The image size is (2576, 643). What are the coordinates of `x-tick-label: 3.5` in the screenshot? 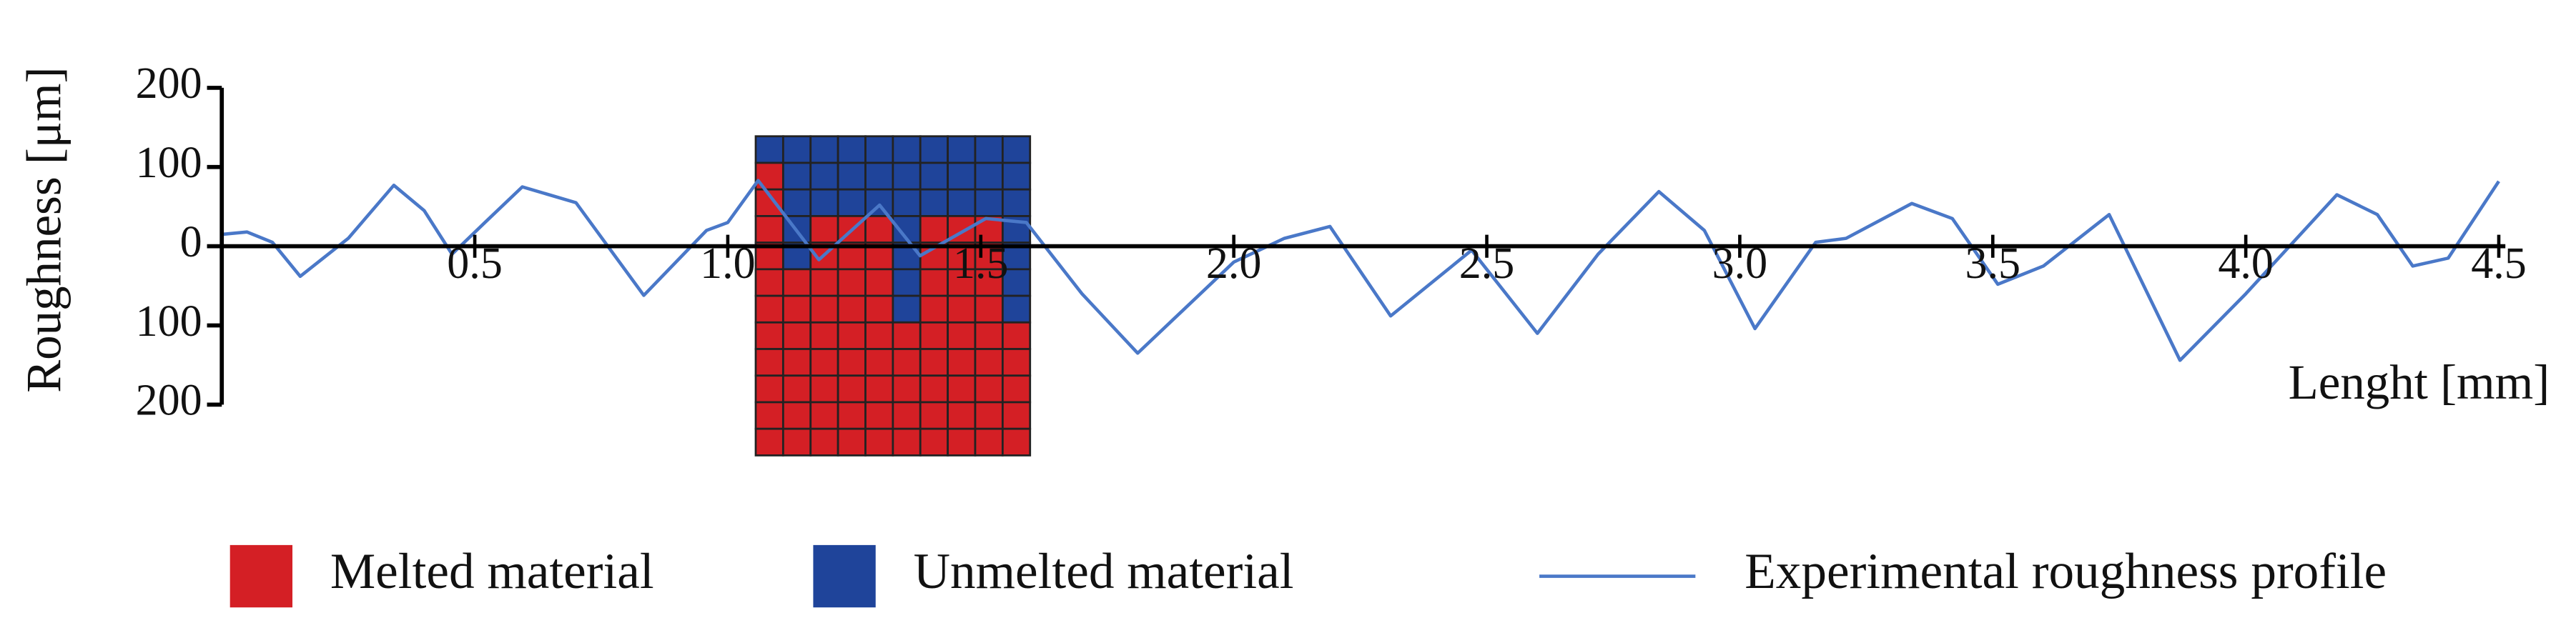 It's located at (1992, 263).